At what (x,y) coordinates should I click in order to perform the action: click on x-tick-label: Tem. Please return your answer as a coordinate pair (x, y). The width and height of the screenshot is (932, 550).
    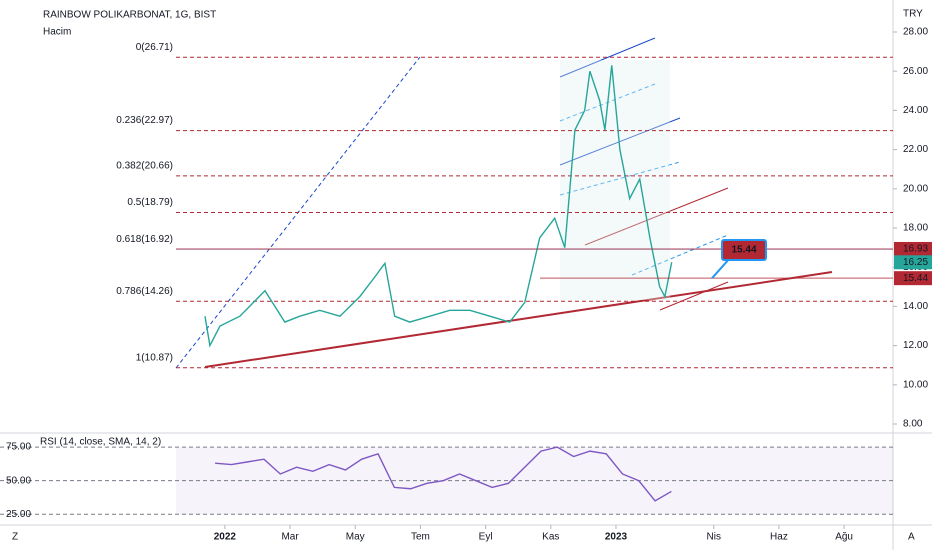
    Looking at the image, I should click on (420, 537).